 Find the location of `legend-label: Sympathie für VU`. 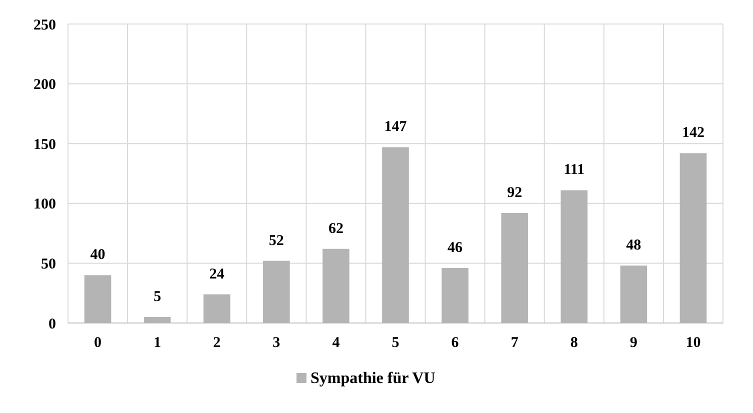

legend-label: Sympathie für VU is located at coordinates (373, 378).